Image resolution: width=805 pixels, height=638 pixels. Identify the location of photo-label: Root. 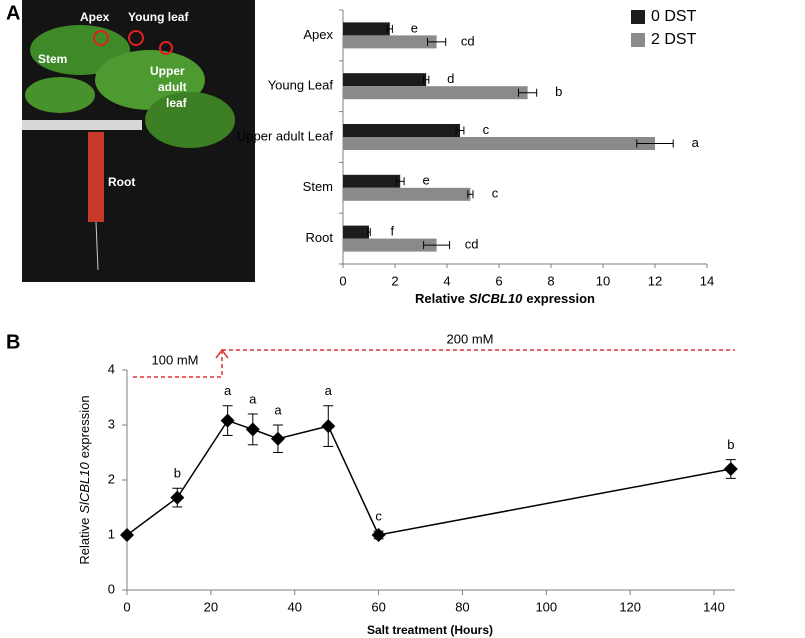
(121, 182).